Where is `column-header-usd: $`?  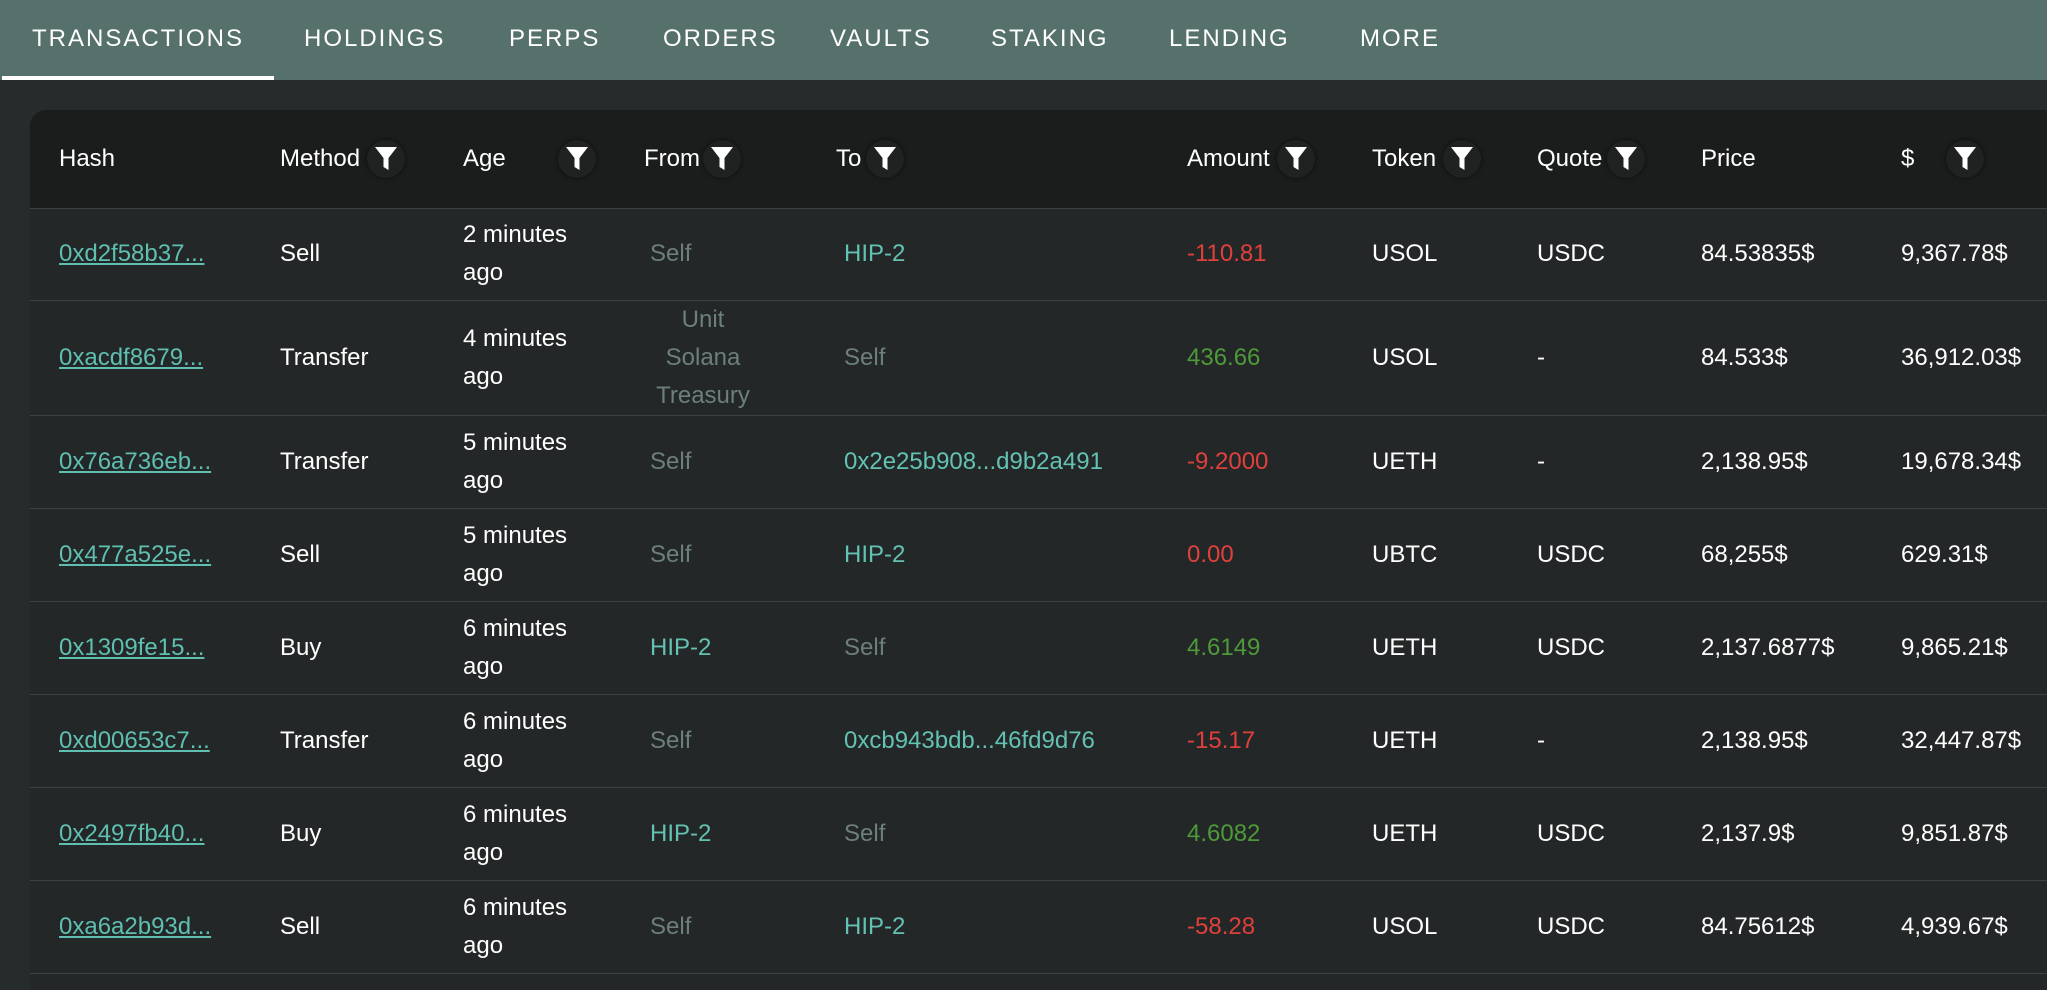
column-header-usd: $ is located at coordinates (1908, 158).